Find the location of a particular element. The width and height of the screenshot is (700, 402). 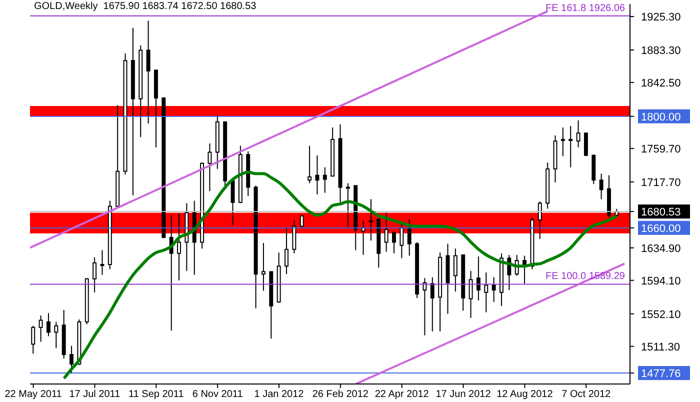

x-tick-label: 7 Oct 2012 is located at coordinates (587, 394).